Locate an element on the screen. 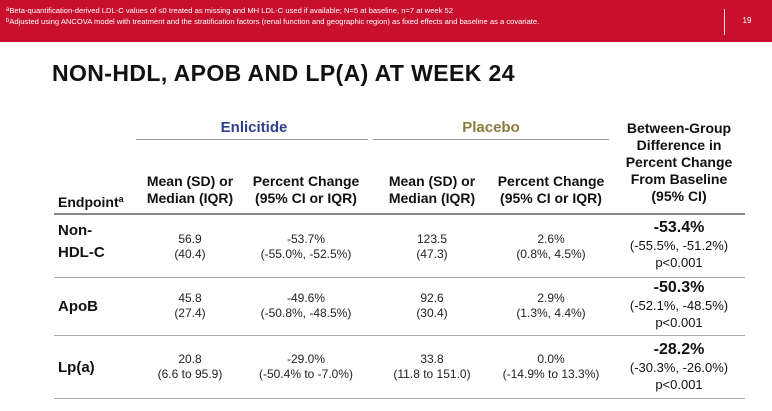 The image size is (772, 411). footnote-b-marker: b is located at coordinates (8, 21).